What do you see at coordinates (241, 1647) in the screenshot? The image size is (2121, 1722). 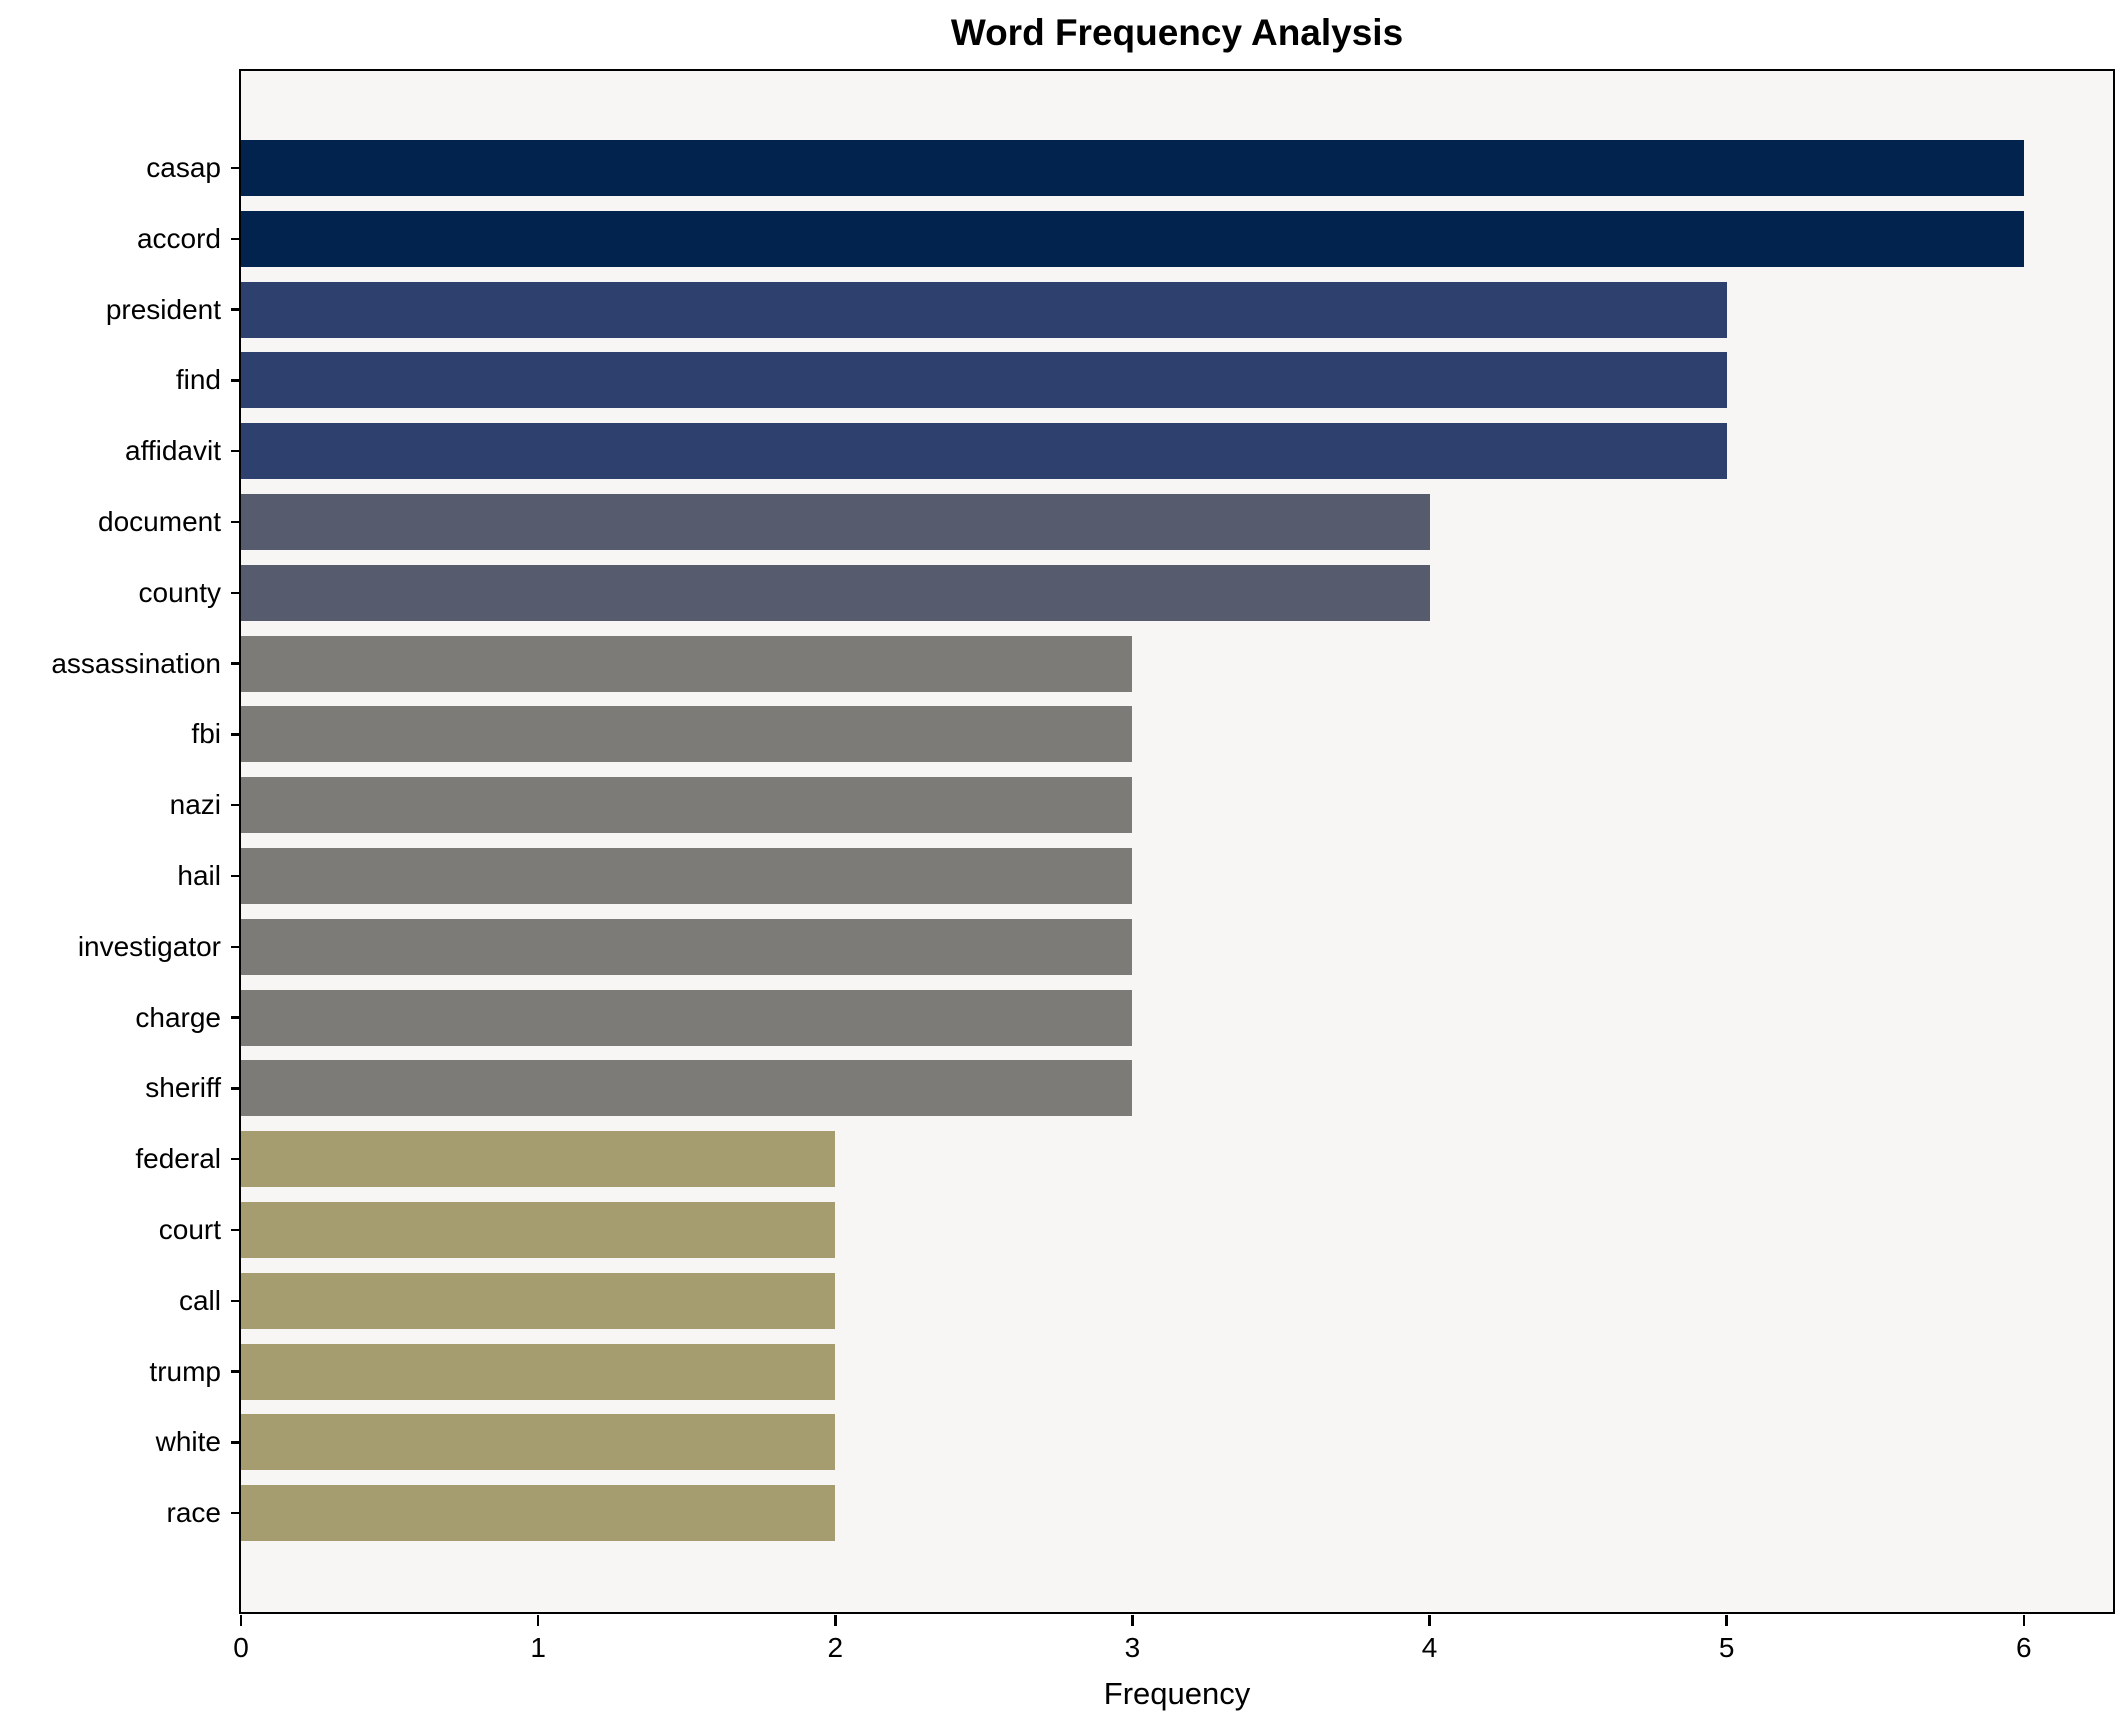 I see `x-tick-label-0: 0` at bounding box center [241, 1647].